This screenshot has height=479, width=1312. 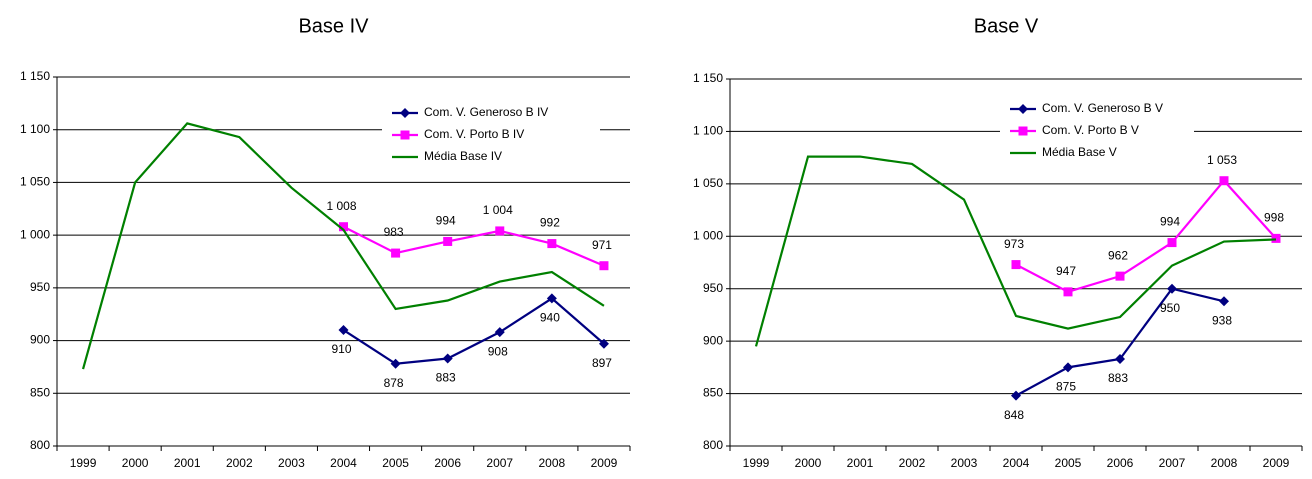 I want to click on data-label: 848, so click(x=1014, y=415).